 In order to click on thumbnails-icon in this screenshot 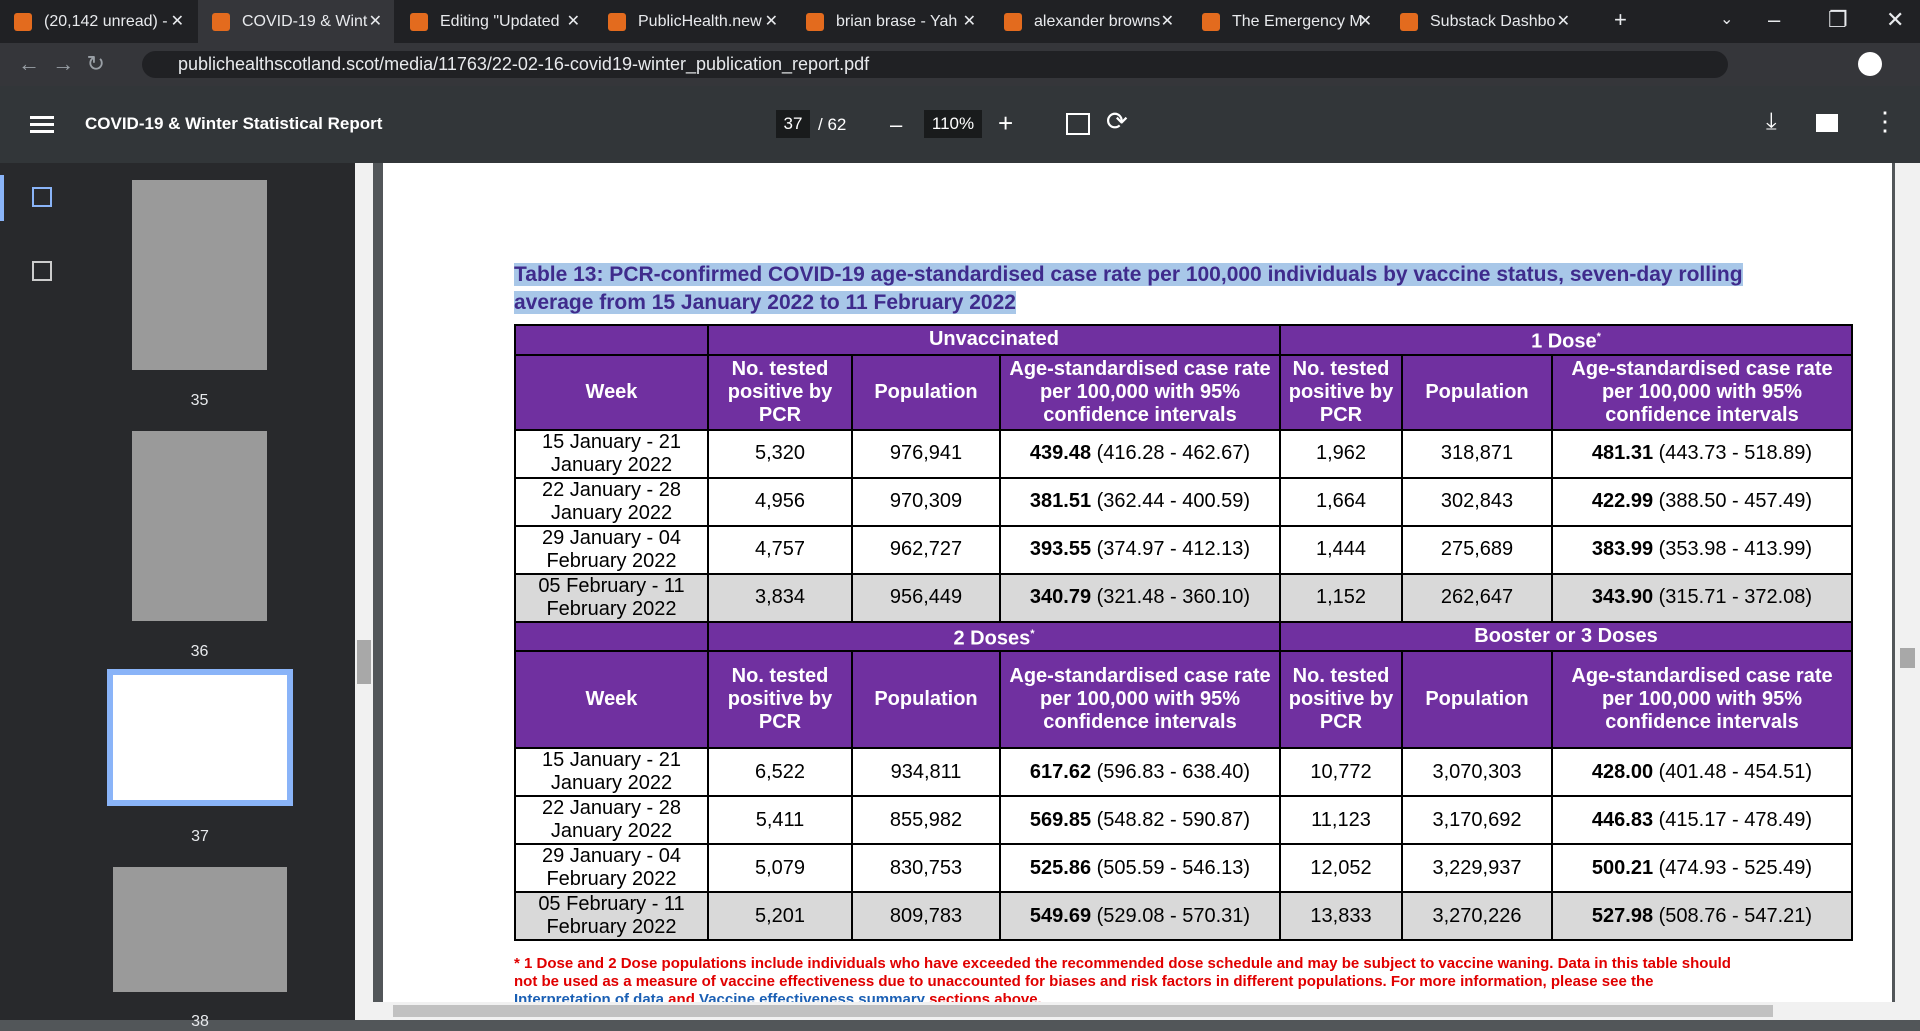, I will do `click(42, 197)`.